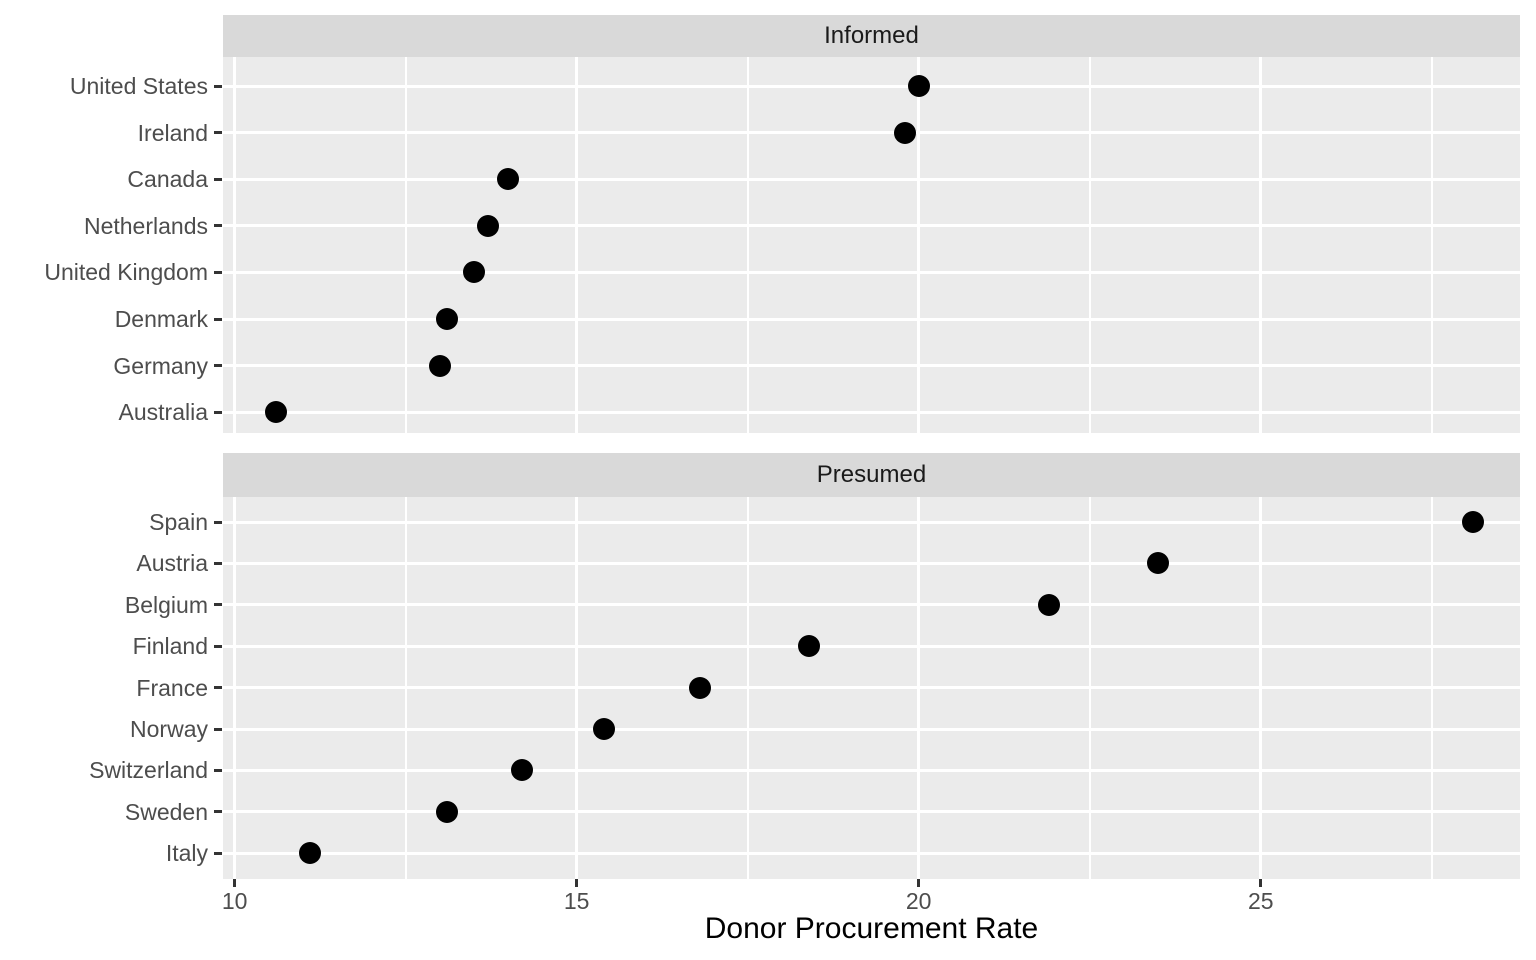 Image resolution: width=1536 pixels, height=960 pixels. Describe the element at coordinates (576, 901) in the screenshot. I see `x-axis-tick-label: 15` at that location.